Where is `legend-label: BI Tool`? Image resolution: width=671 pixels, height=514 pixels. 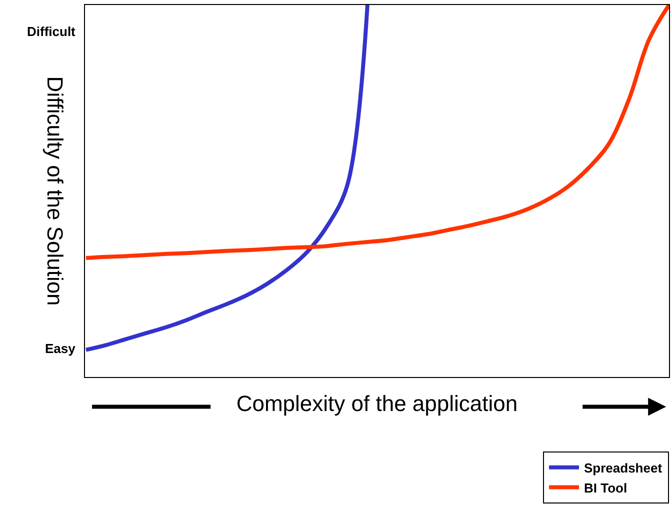
legend-label: BI Tool is located at coordinates (606, 488).